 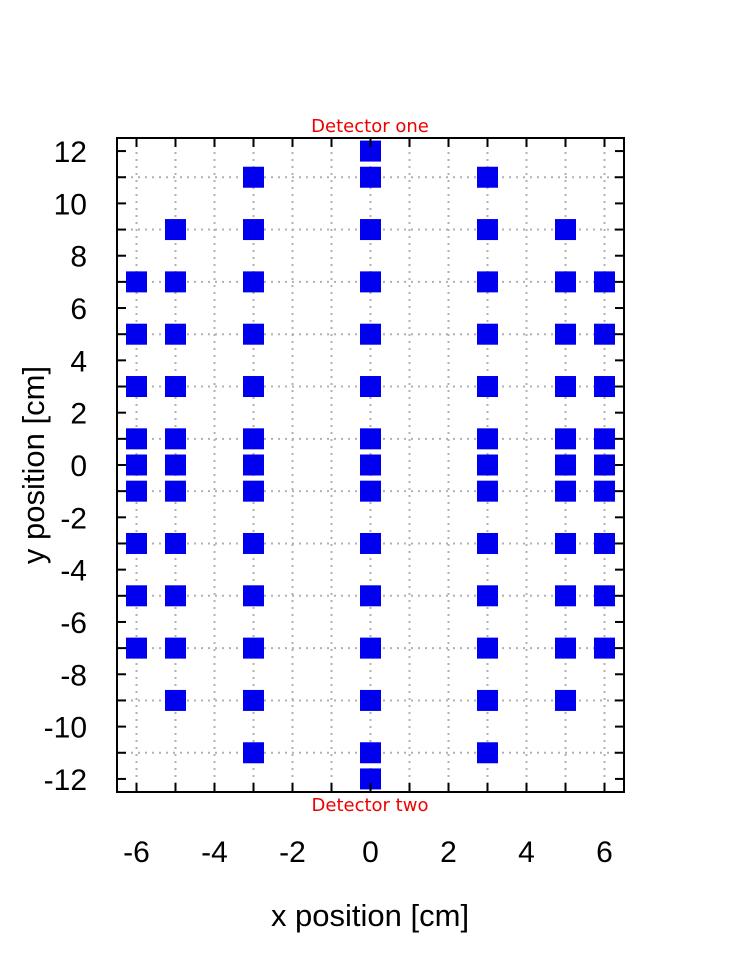 What do you see at coordinates (73, 571) in the screenshot?
I see `y-tick-label: -4` at bounding box center [73, 571].